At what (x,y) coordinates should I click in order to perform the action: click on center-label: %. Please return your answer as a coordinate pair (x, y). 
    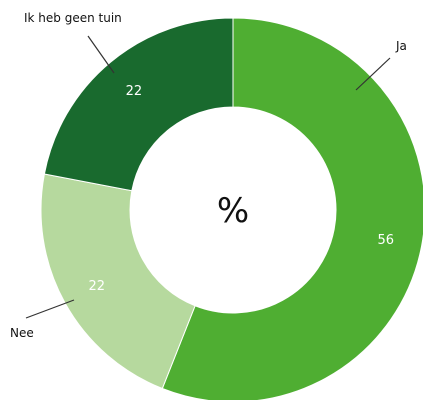
    Looking at the image, I should click on (233, 211).